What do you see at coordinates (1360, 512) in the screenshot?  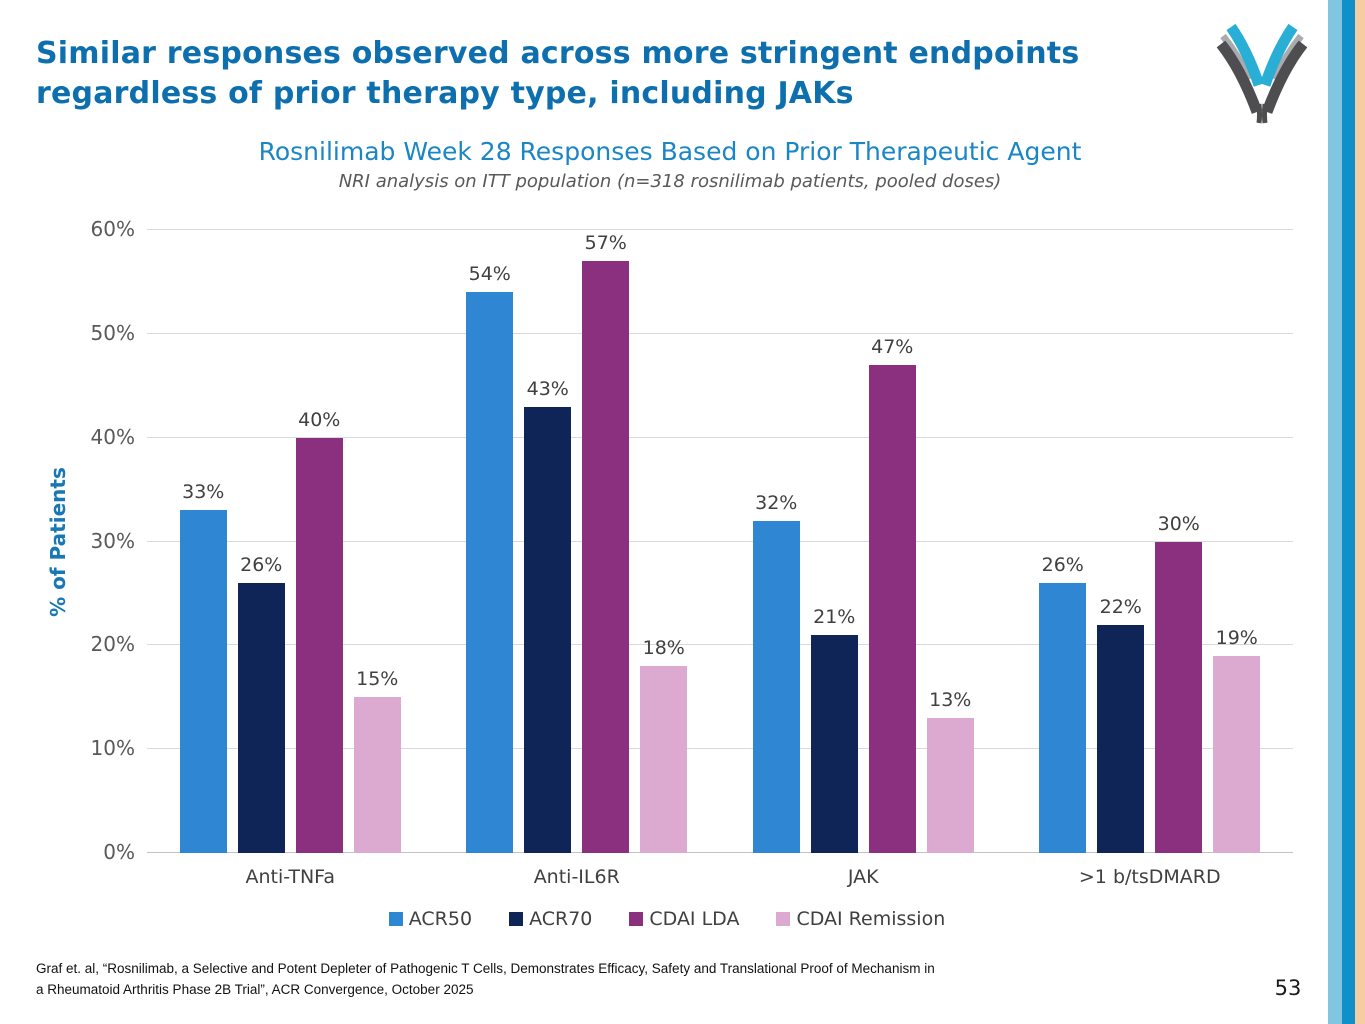 I see `edge-stripe-tan` at bounding box center [1360, 512].